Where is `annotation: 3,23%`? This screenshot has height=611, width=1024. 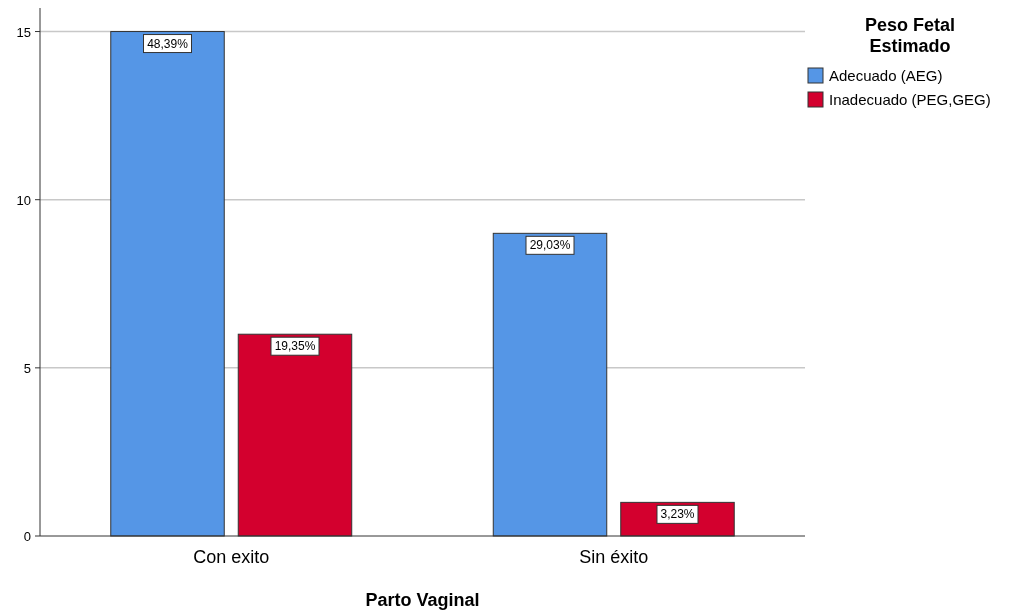
annotation: 3,23% is located at coordinates (677, 514).